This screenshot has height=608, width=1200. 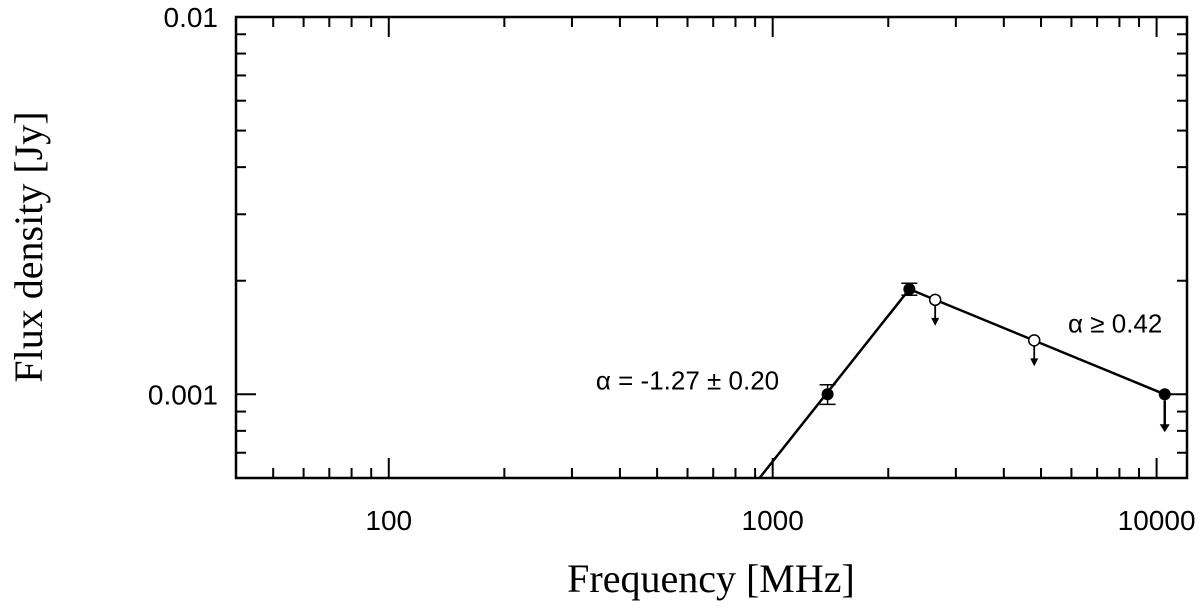 I want to click on y-tick-label: 0.01, so click(x=191, y=17).